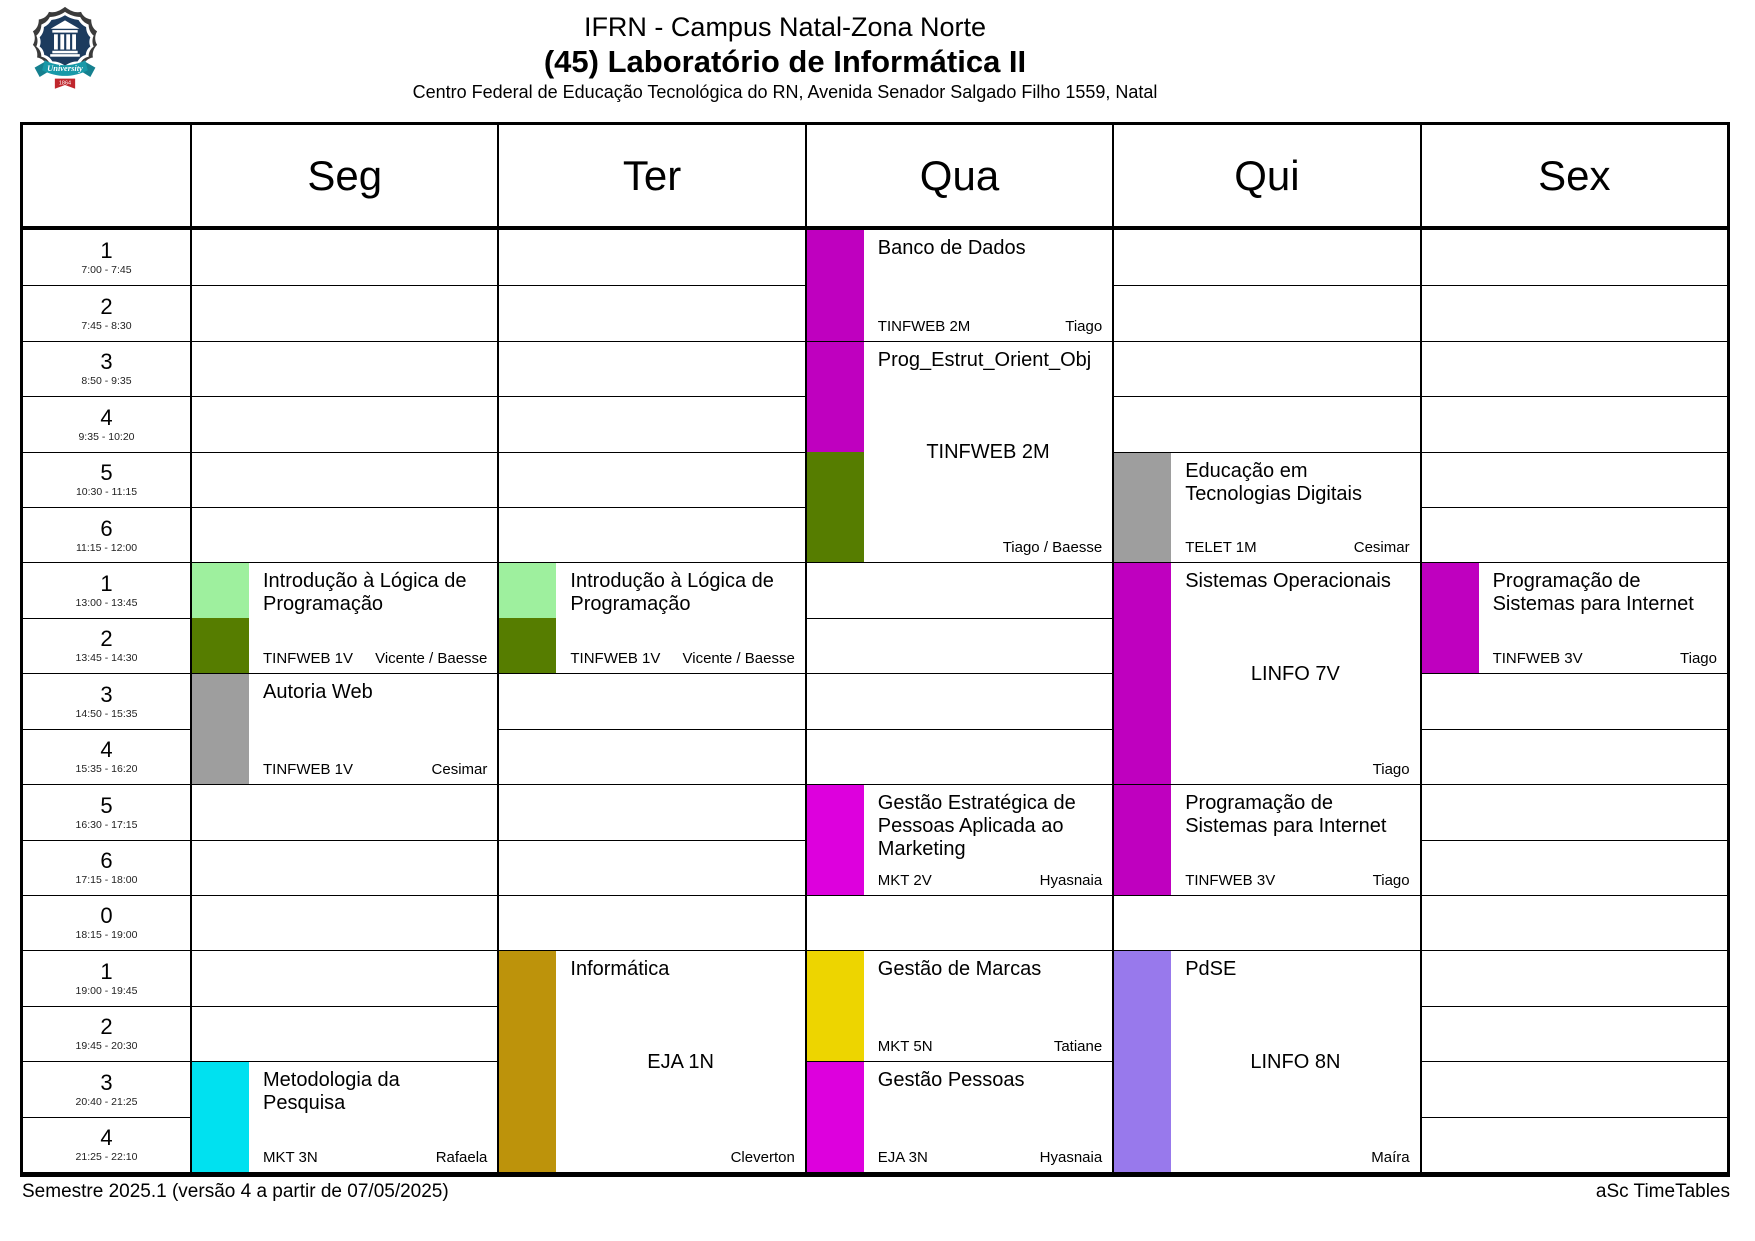 Image resolution: width=1755 pixels, height=1241 pixels. What do you see at coordinates (1078, 1047) in the screenshot?
I see `lesson-teacher: Tatiane` at bounding box center [1078, 1047].